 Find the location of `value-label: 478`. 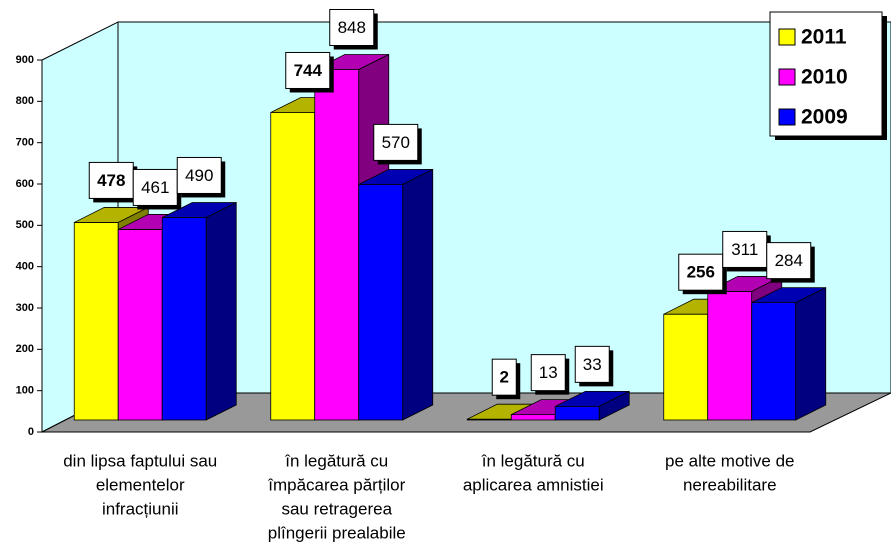

value-label: 478 is located at coordinates (111, 180).